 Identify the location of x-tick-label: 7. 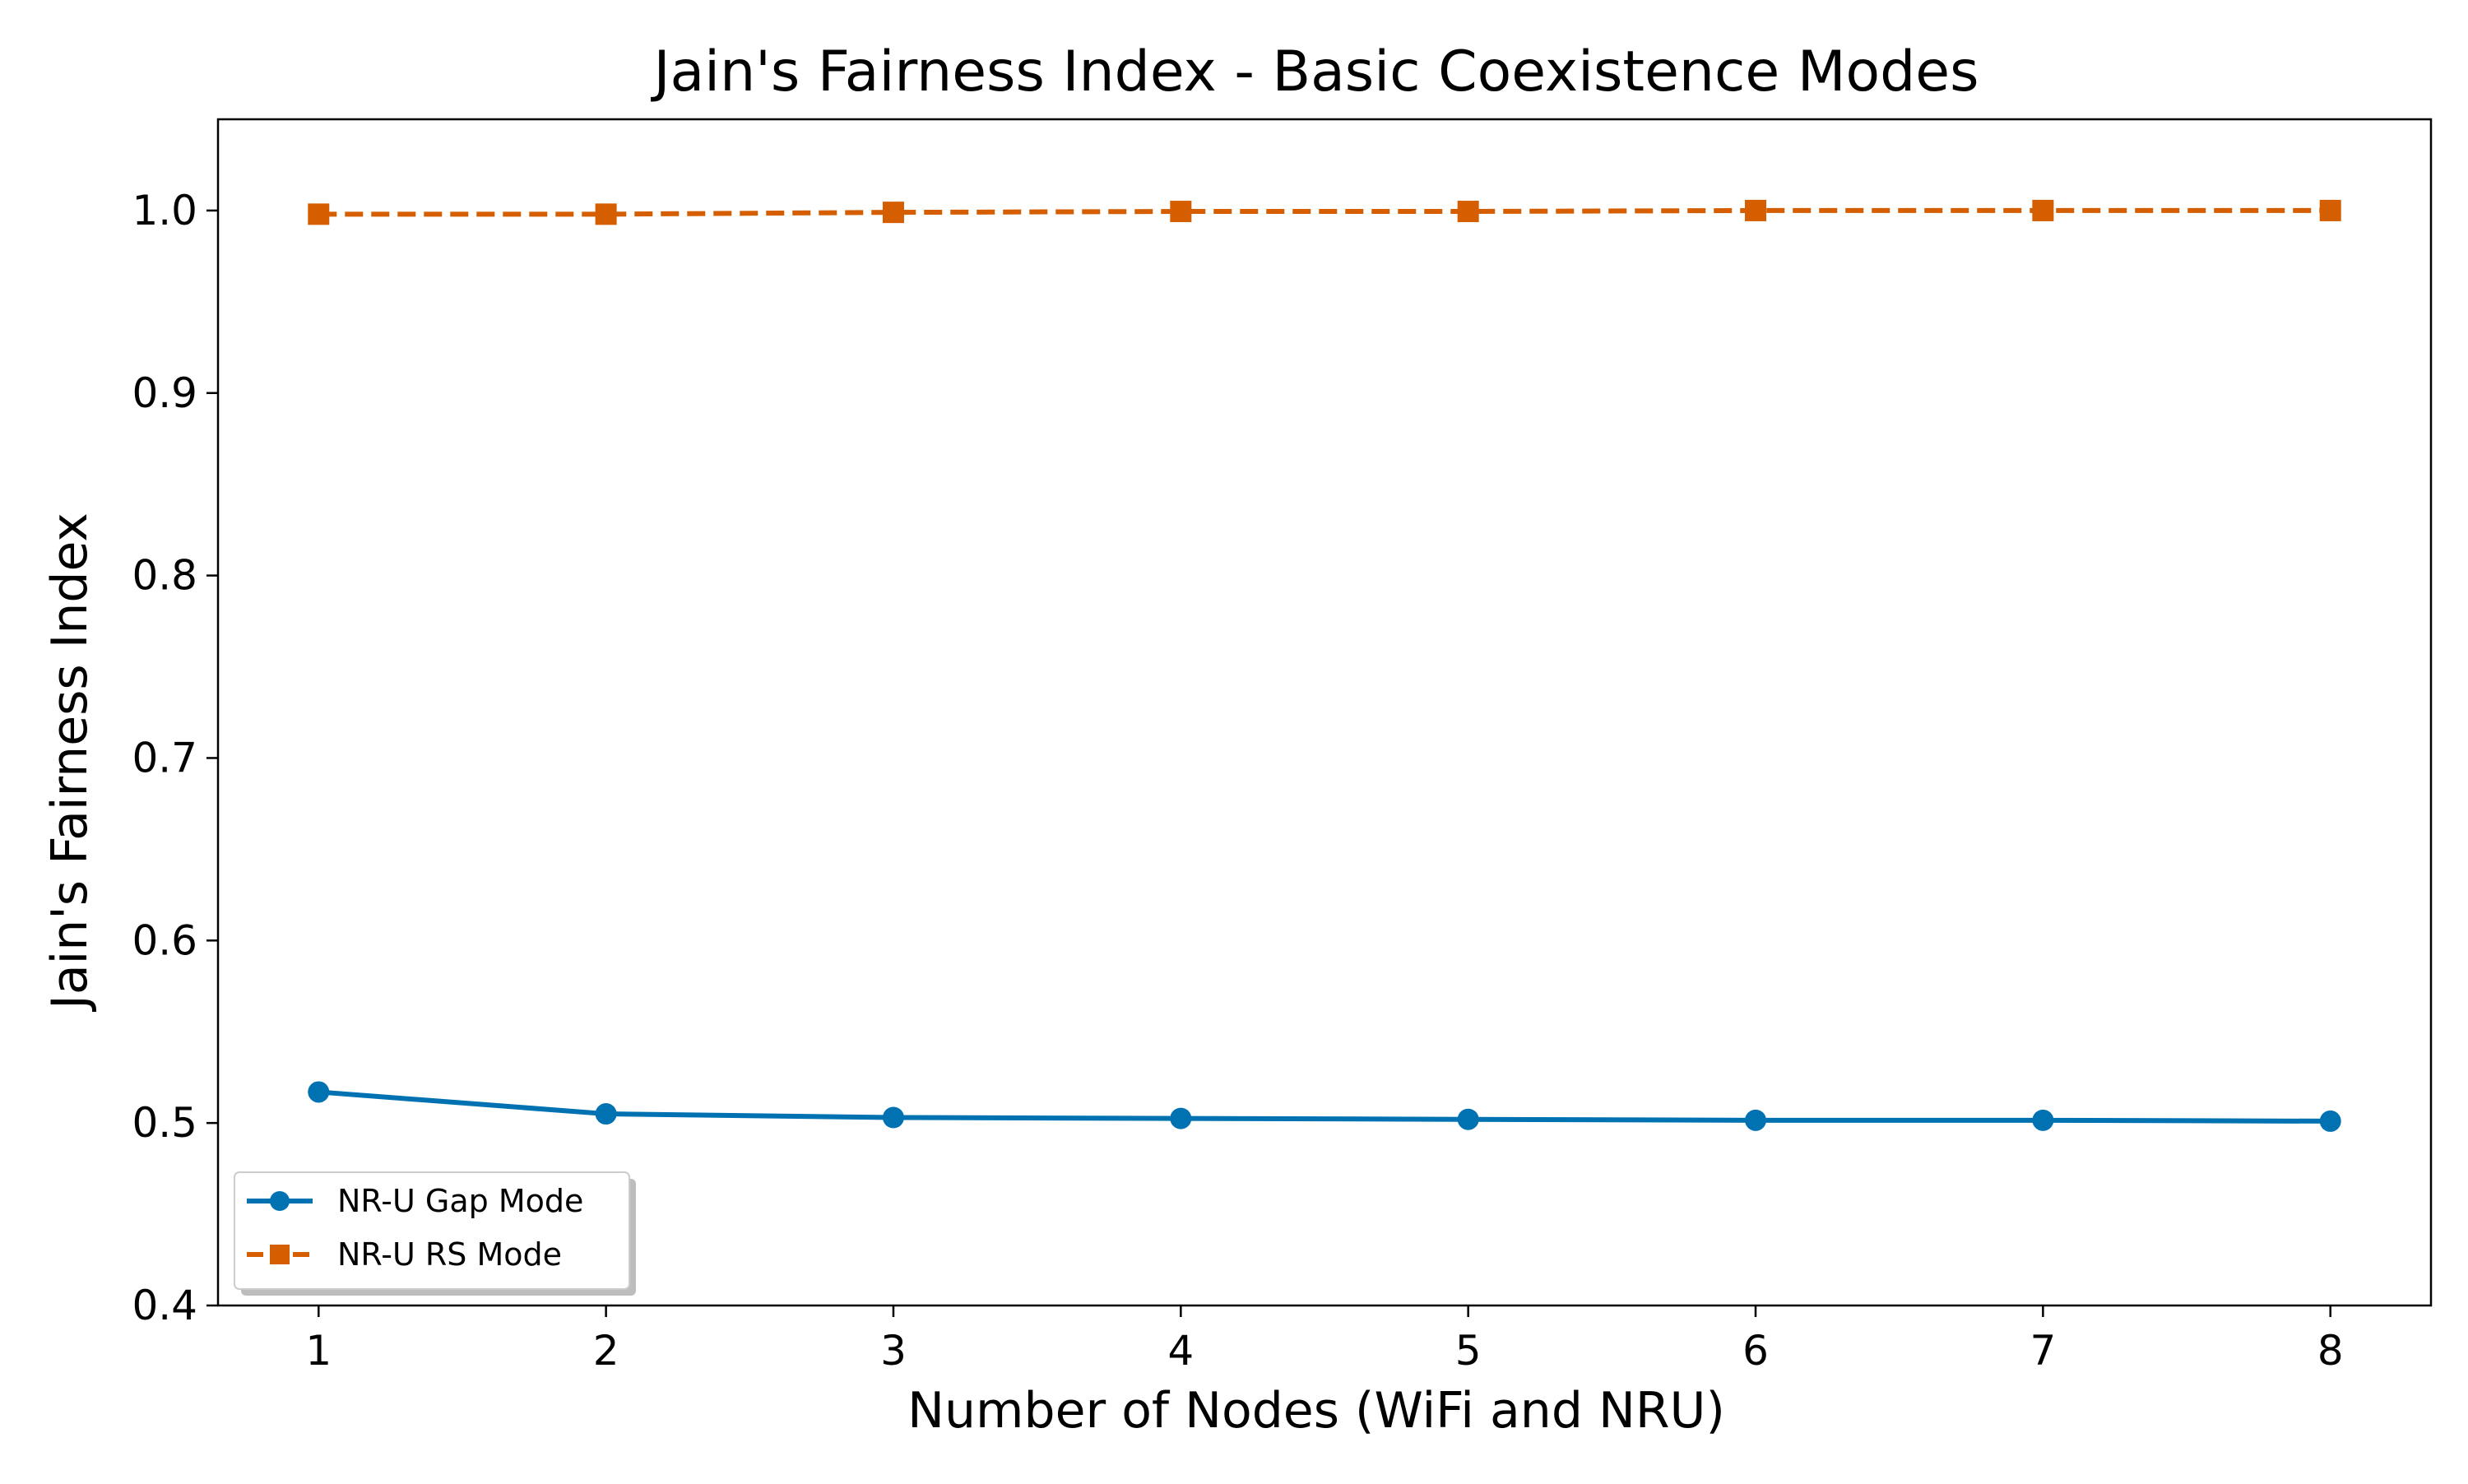
(2043, 1351).